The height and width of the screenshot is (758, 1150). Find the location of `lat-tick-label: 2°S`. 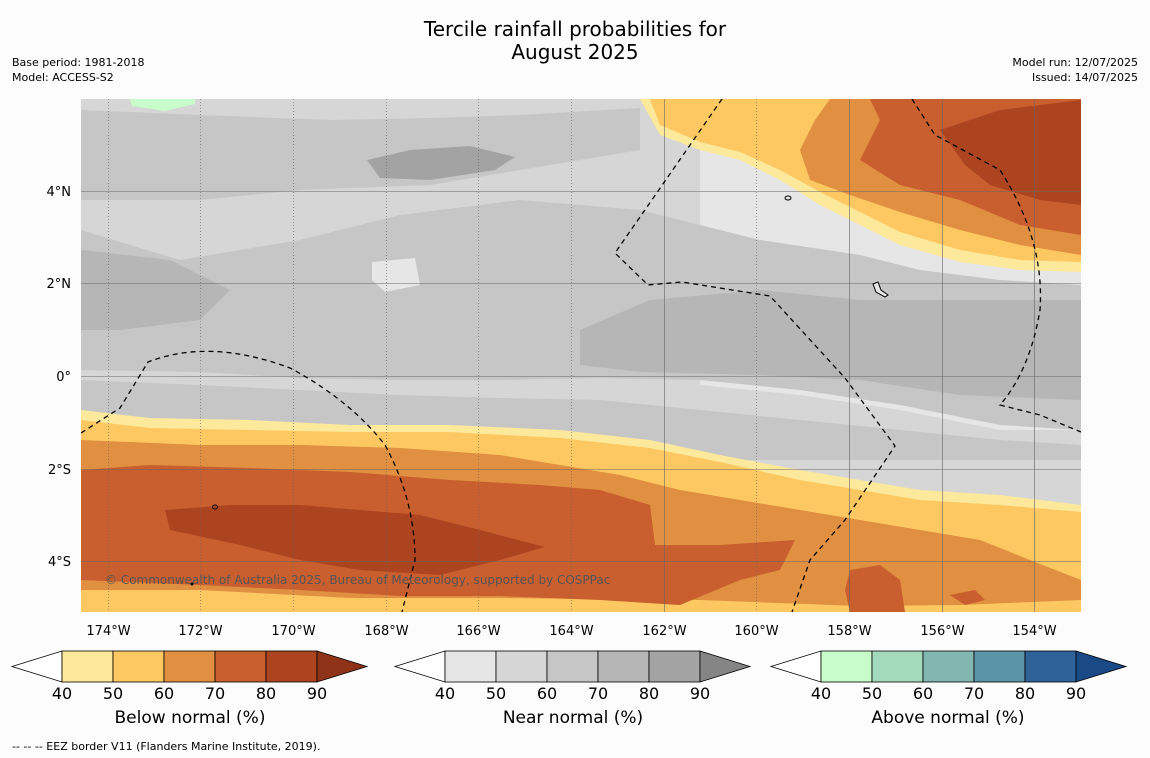

lat-tick-label: 2°S is located at coordinates (59, 470).